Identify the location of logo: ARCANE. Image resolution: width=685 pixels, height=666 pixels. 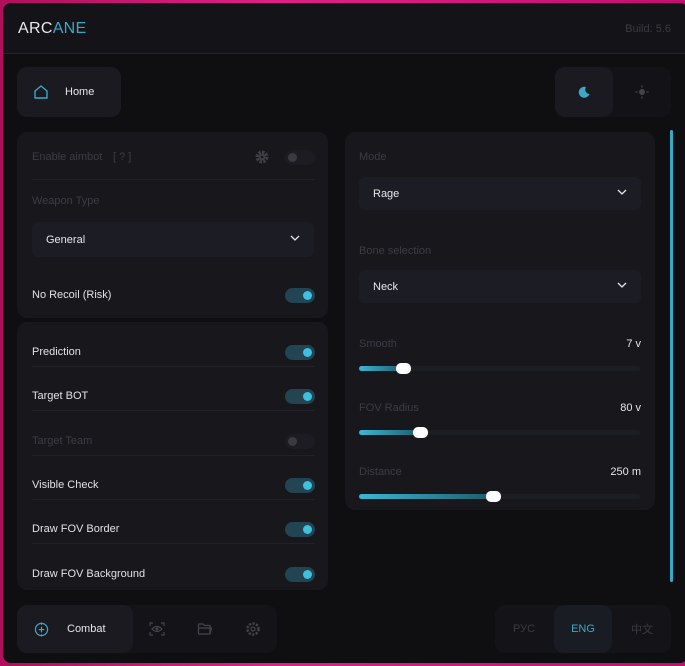
(52, 28).